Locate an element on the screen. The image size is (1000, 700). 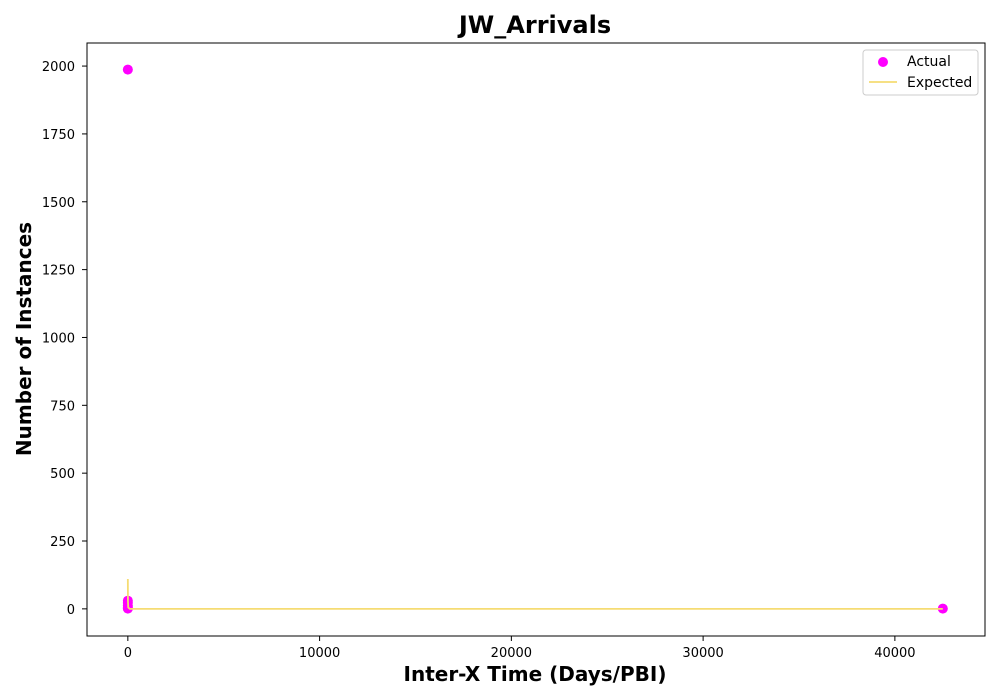
legend: Actual Expected is located at coordinates (920, 72).